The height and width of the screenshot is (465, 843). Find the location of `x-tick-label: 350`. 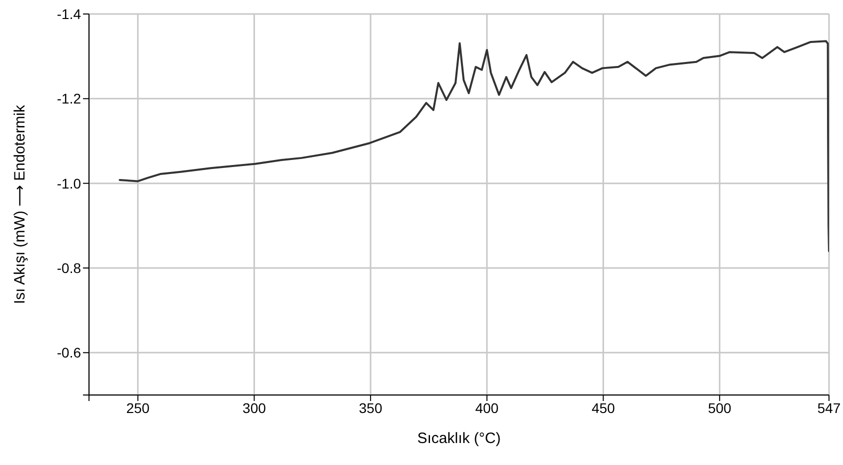

x-tick-label: 350 is located at coordinates (370, 408).